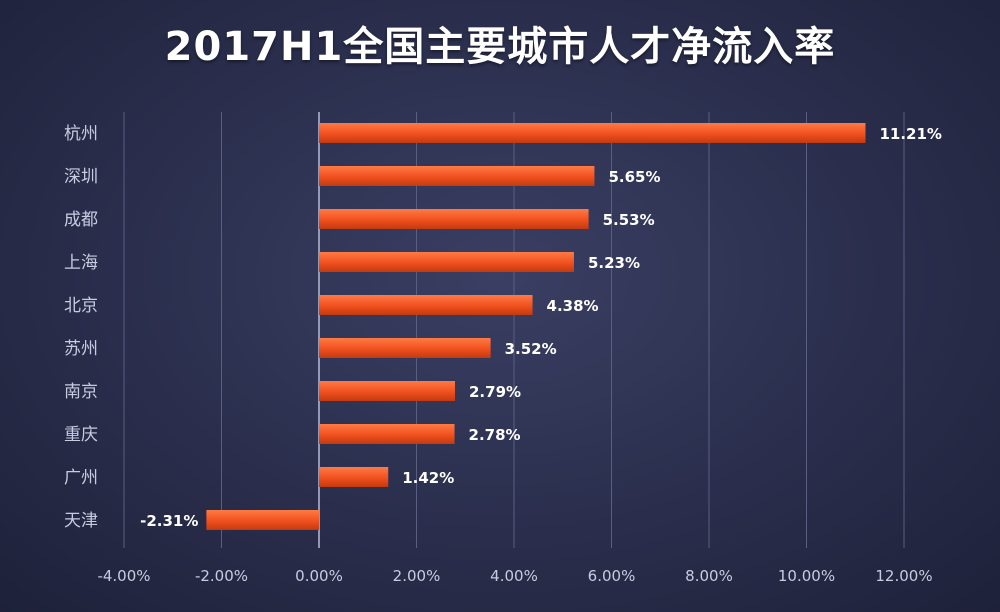 The width and height of the screenshot is (1000, 612). Describe the element at coordinates (910, 134) in the screenshot. I see `data-label: 11.21%` at that location.